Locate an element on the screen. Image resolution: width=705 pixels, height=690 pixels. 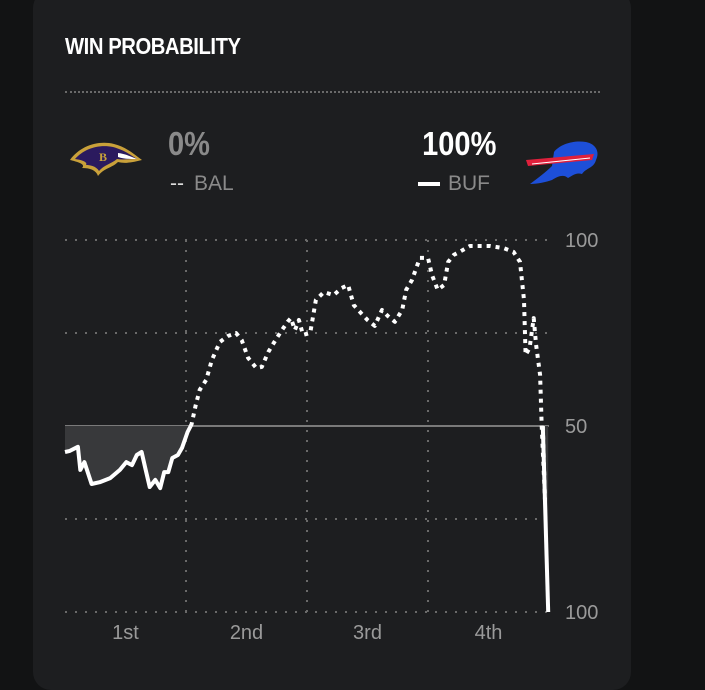
title-divider is located at coordinates (332, 92).